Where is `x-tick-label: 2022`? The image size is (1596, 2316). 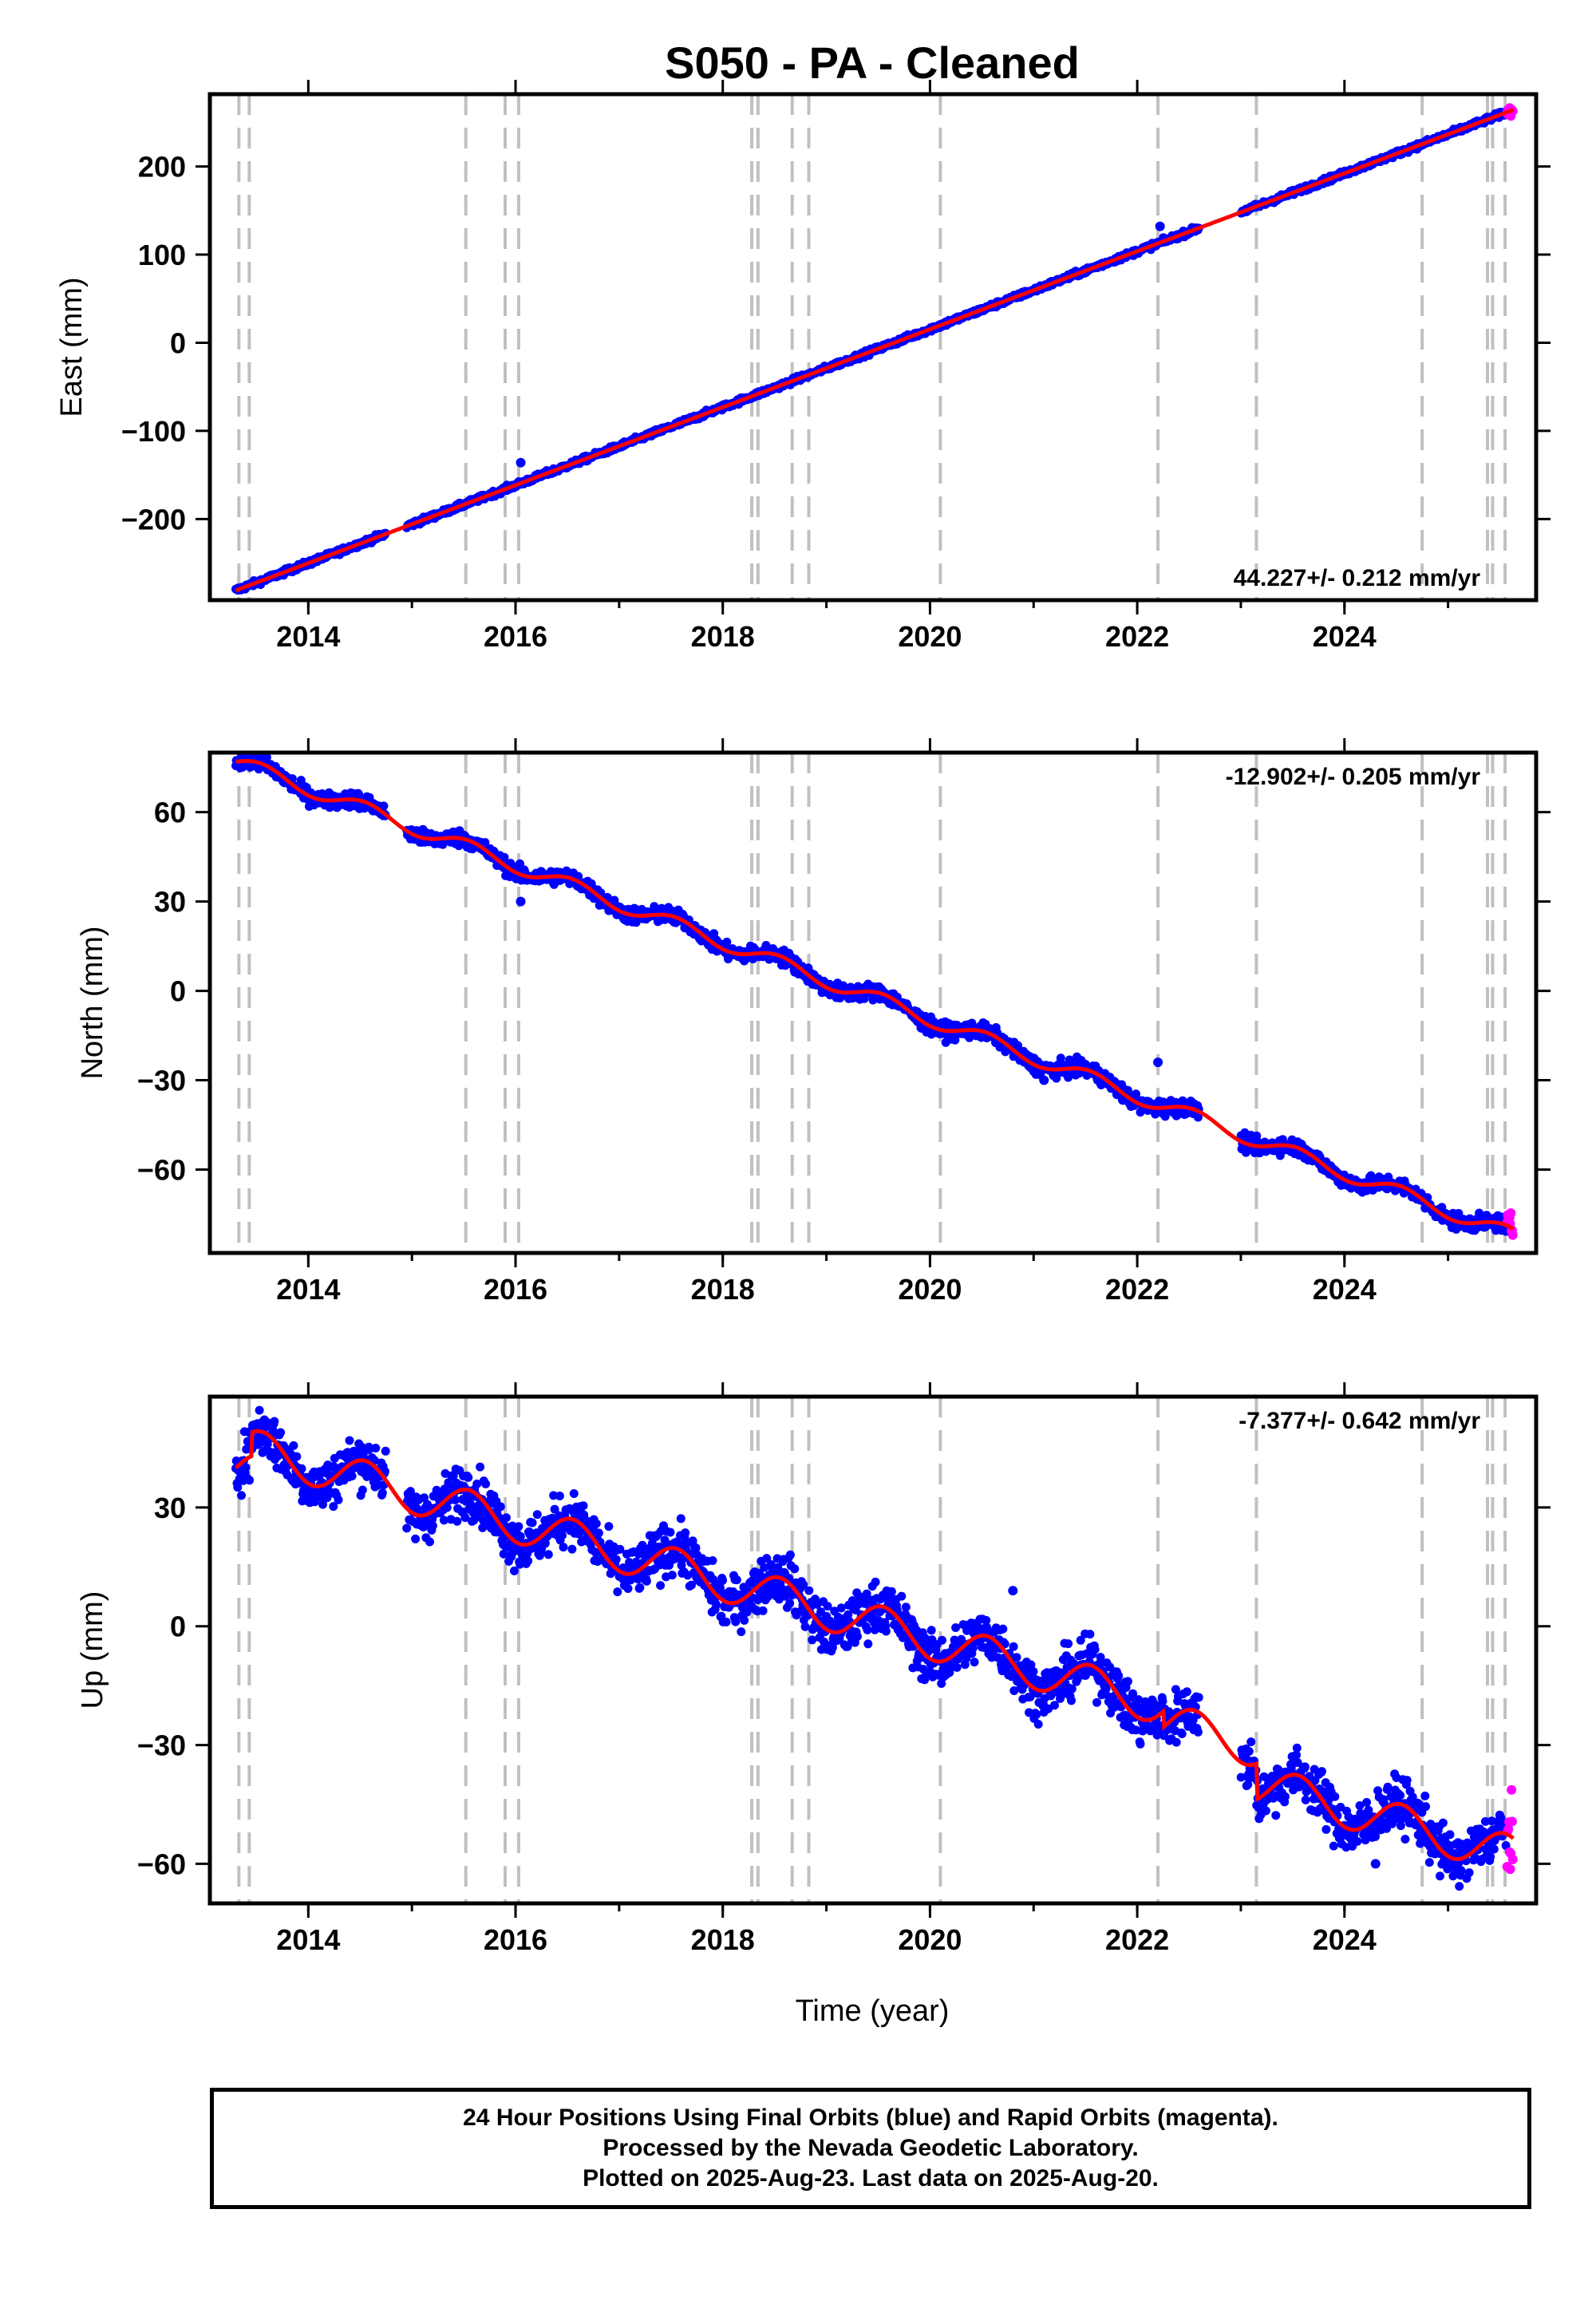
x-tick-label: 2022 is located at coordinates (1137, 636).